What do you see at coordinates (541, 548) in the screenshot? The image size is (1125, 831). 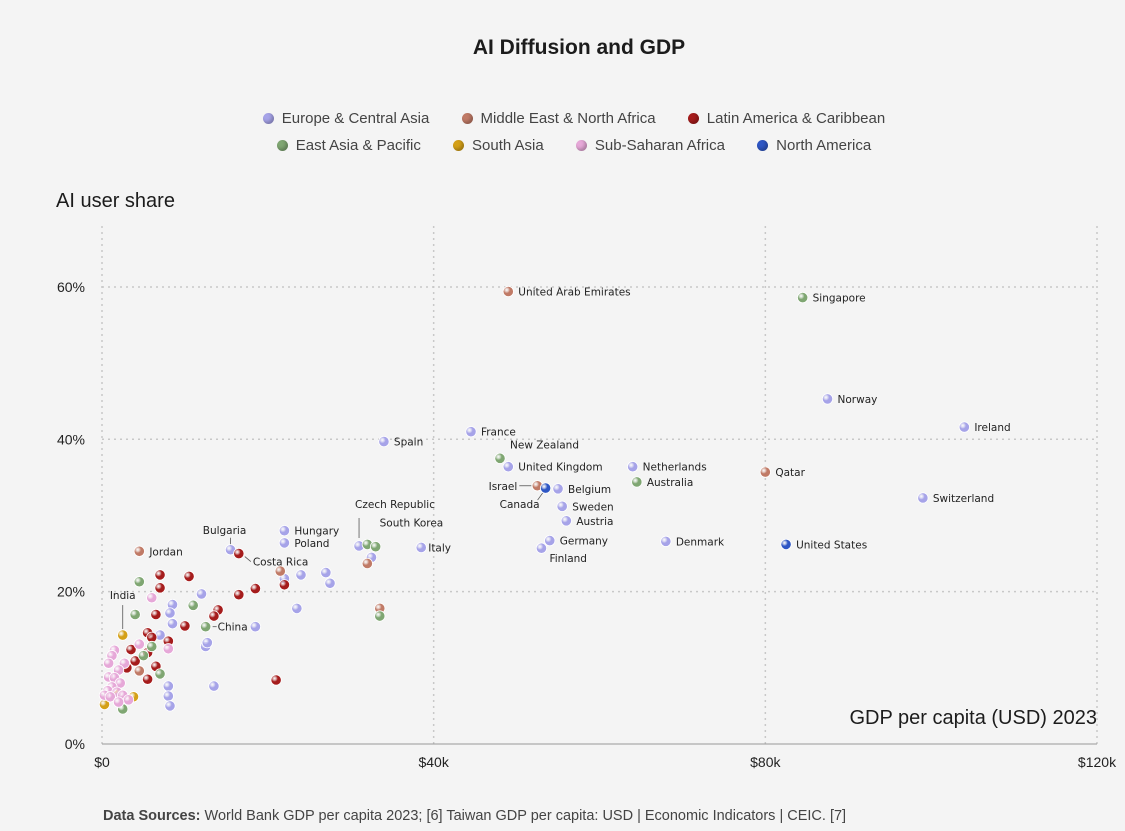 I see `data-point-finland` at bounding box center [541, 548].